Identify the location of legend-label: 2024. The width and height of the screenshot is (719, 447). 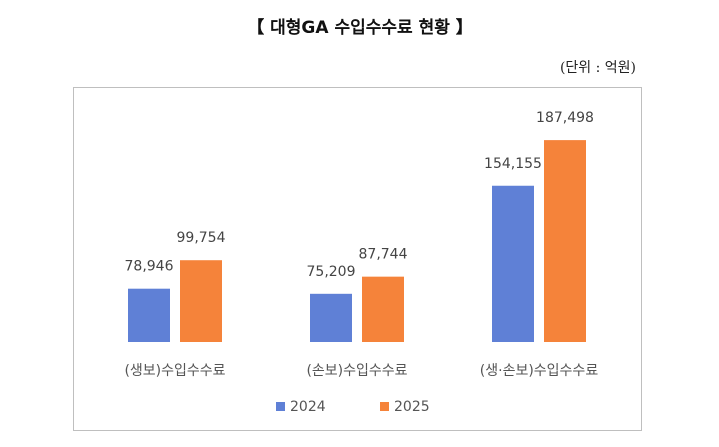
(308, 407).